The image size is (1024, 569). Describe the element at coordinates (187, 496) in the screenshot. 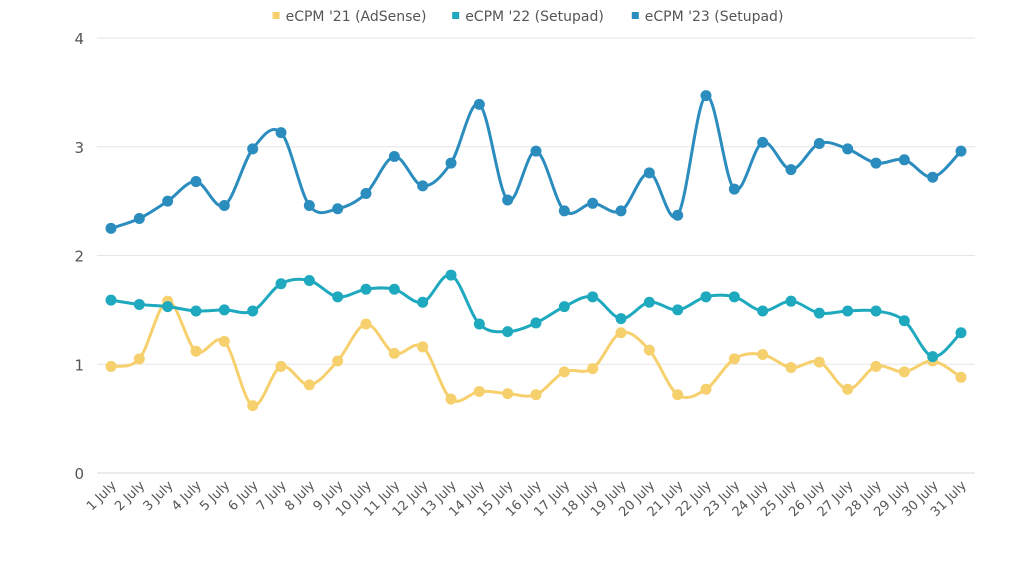

I see `x-tick-label: 4 July` at that location.